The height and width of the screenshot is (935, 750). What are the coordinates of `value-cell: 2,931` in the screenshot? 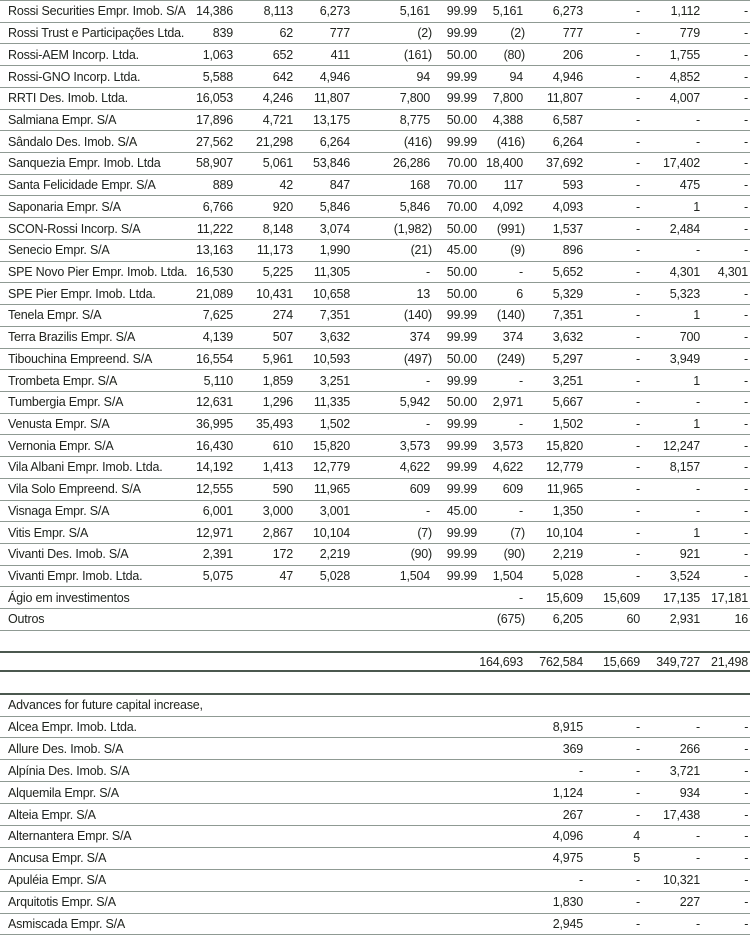 It's located at (684, 619).